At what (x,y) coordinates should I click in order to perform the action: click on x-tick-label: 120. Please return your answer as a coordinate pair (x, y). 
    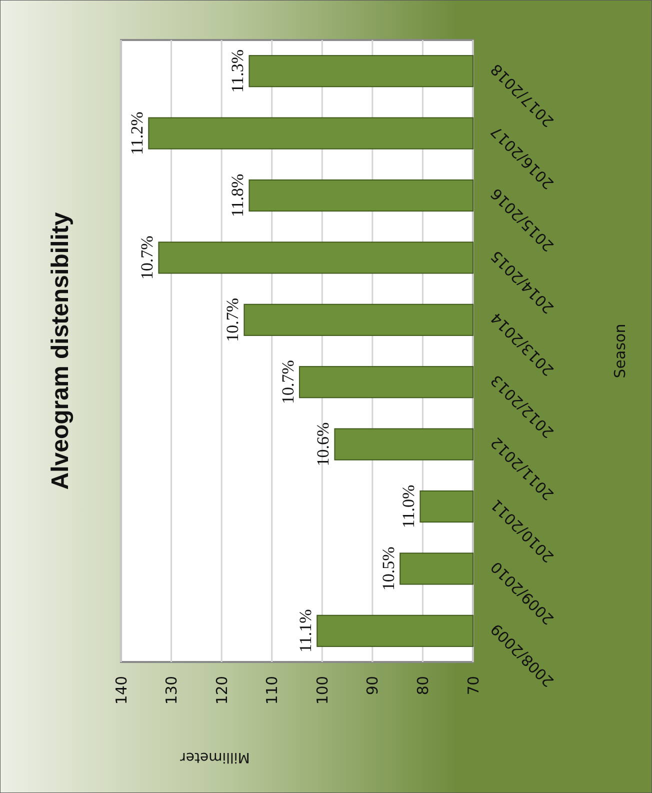
    Looking at the image, I should click on (221, 690).